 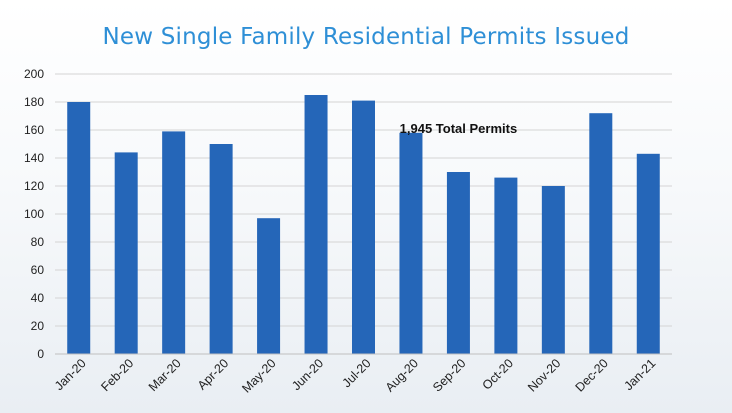 What do you see at coordinates (40, 354) in the screenshot?
I see `y-tick-label: 0` at bounding box center [40, 354].